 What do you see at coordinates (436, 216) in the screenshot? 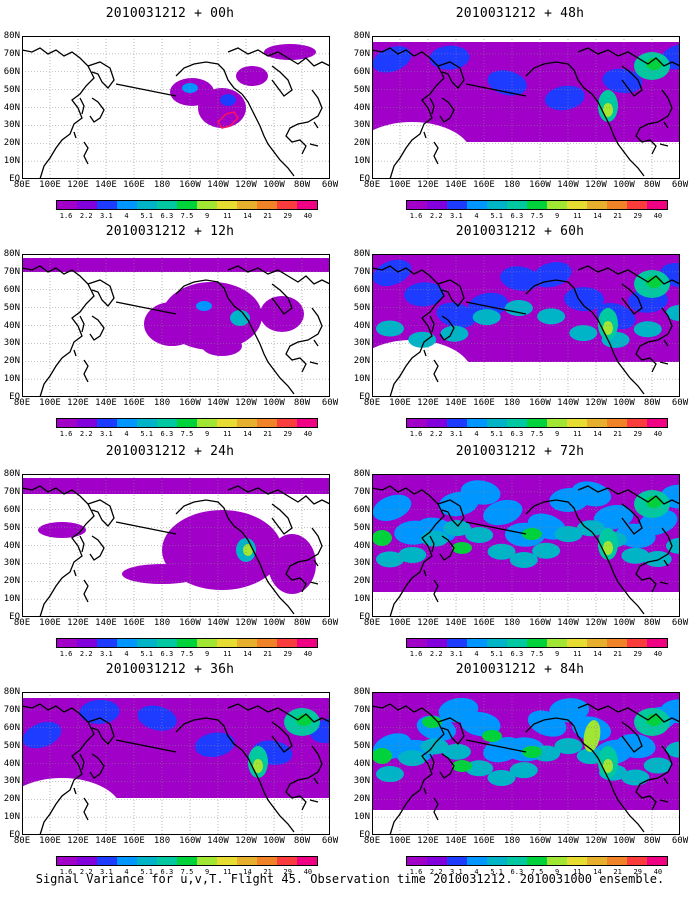
I see `colorbar-label: 2.2` at bounding box center [436, 216].